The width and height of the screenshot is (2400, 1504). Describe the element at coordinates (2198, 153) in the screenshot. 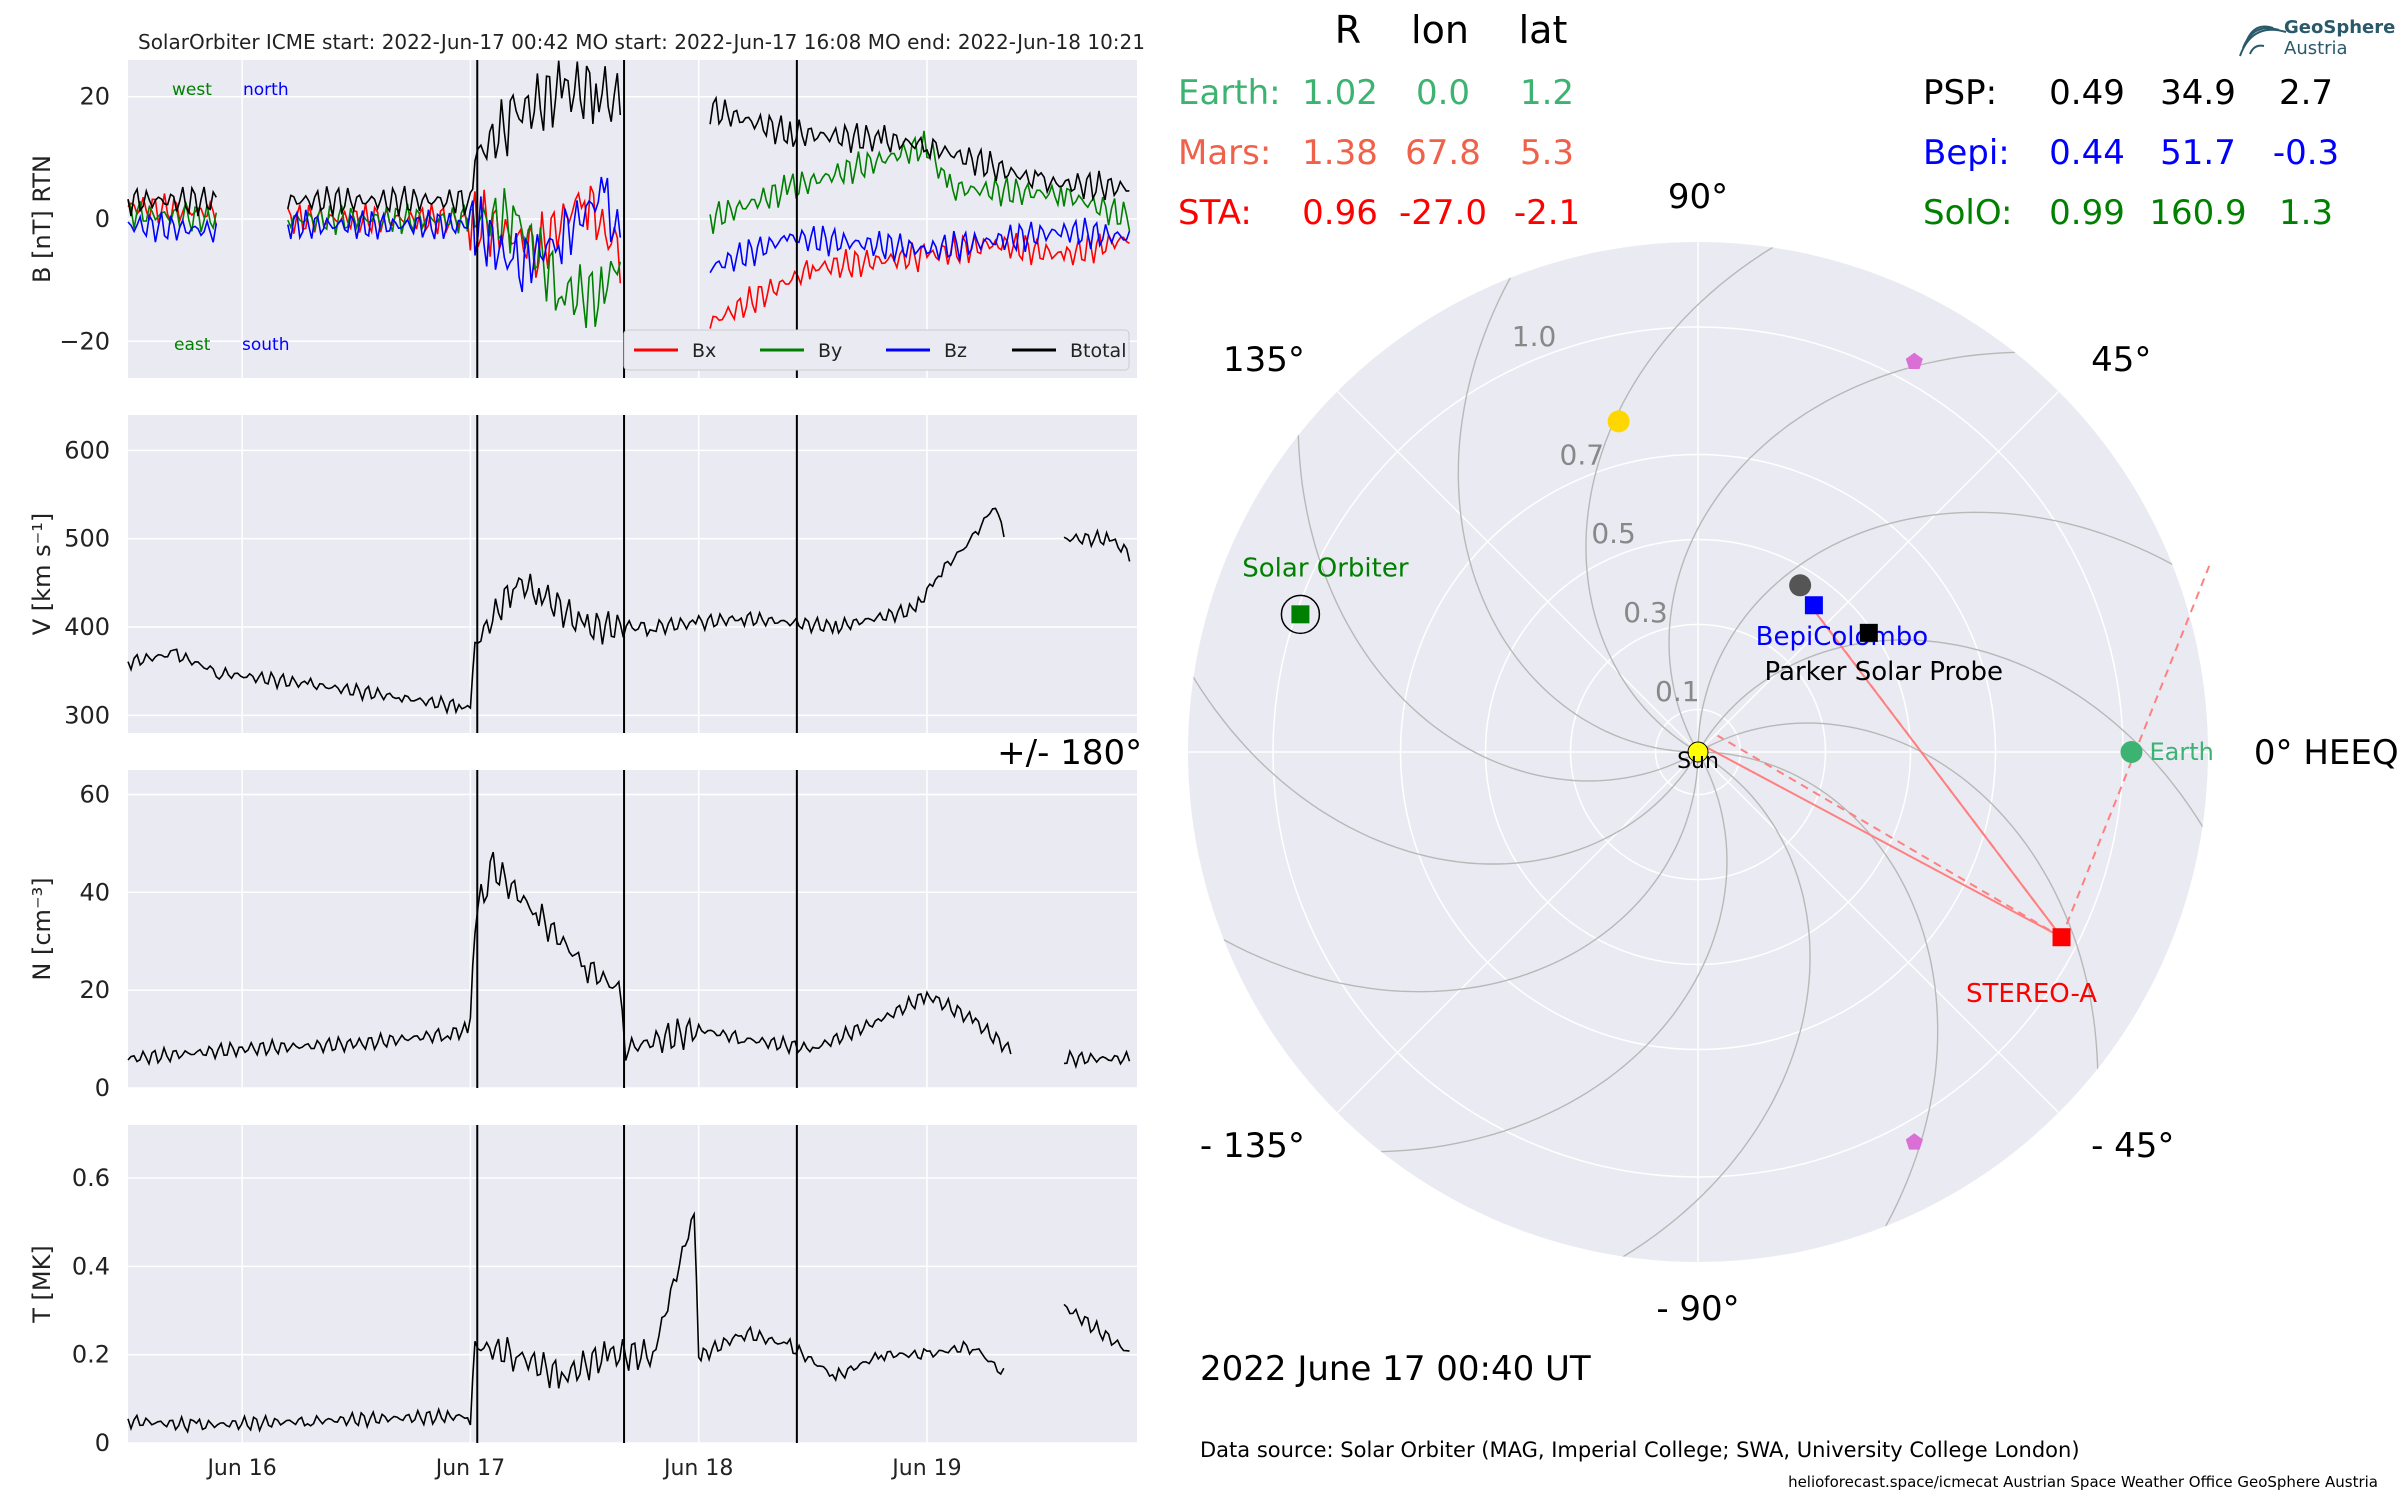

I see `table-cell-lon: 51.7` at that location.